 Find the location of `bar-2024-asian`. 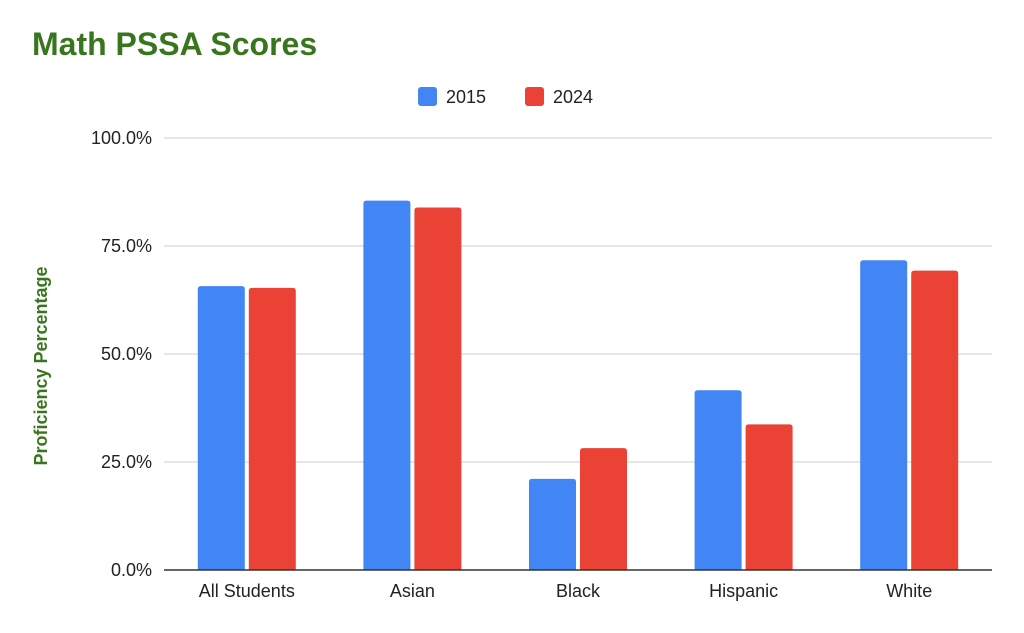

bar-2024-asian is located at coordinates (438, 388).